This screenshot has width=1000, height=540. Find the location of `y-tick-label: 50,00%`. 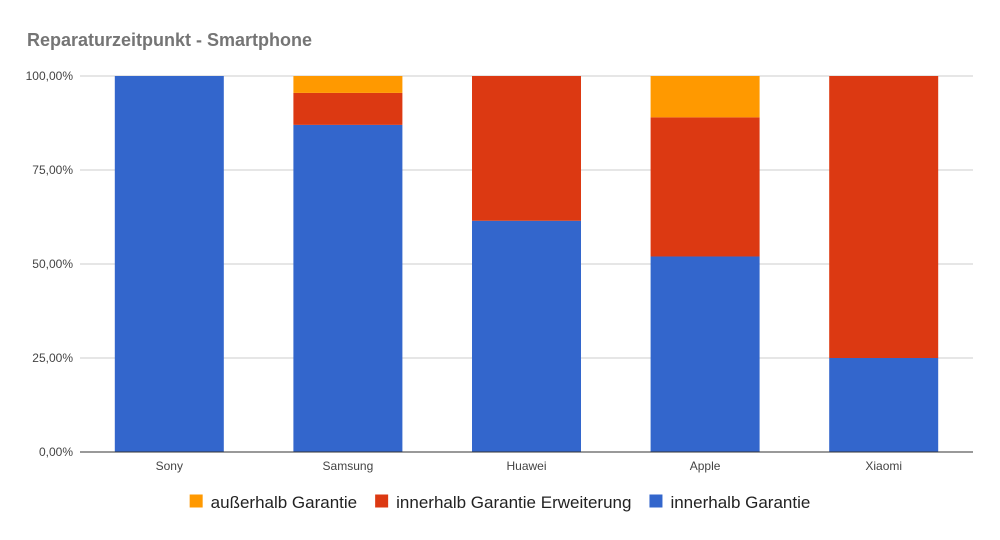

y-tick-label: 50,00% is located at coordinates (52, 264).